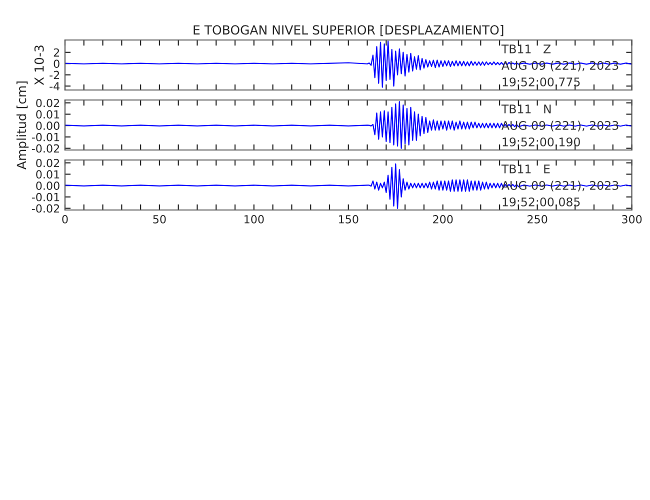 The width and height of the screenshot is (650, 500). I want to click on x-tick-label: 250, so click(538, 219).